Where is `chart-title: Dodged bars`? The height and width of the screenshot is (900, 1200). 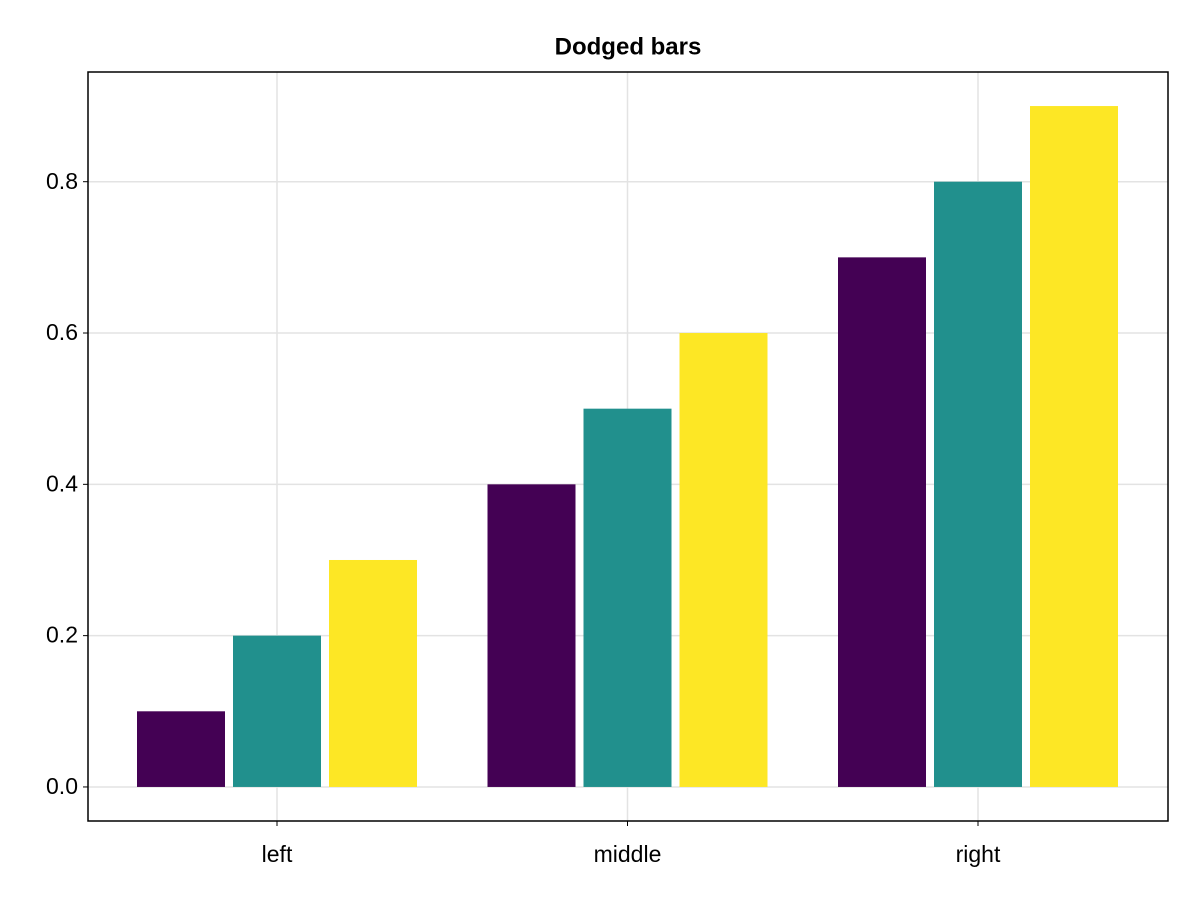
chart-title: Dodged bars is located at coordinates (628, 46).